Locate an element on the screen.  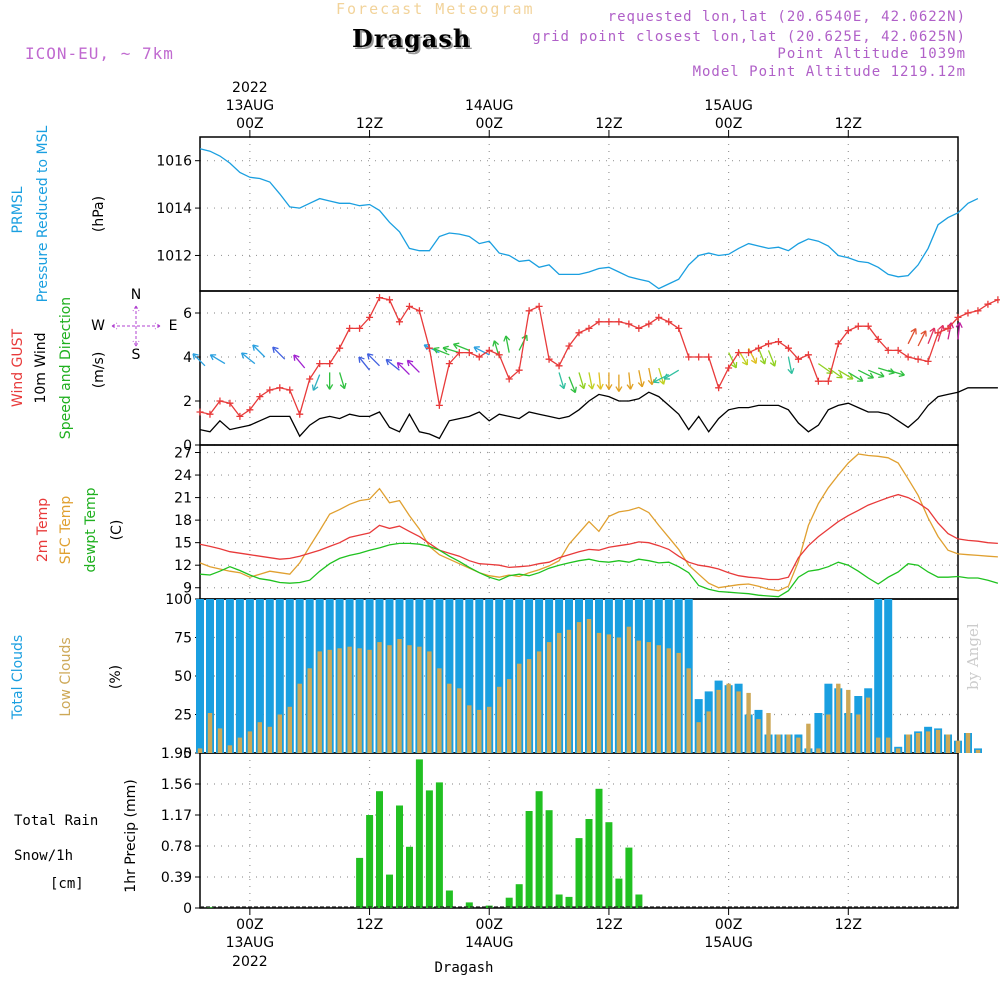
x-tick-hour-bottom: 00Z is located at coordinates (489, 925).